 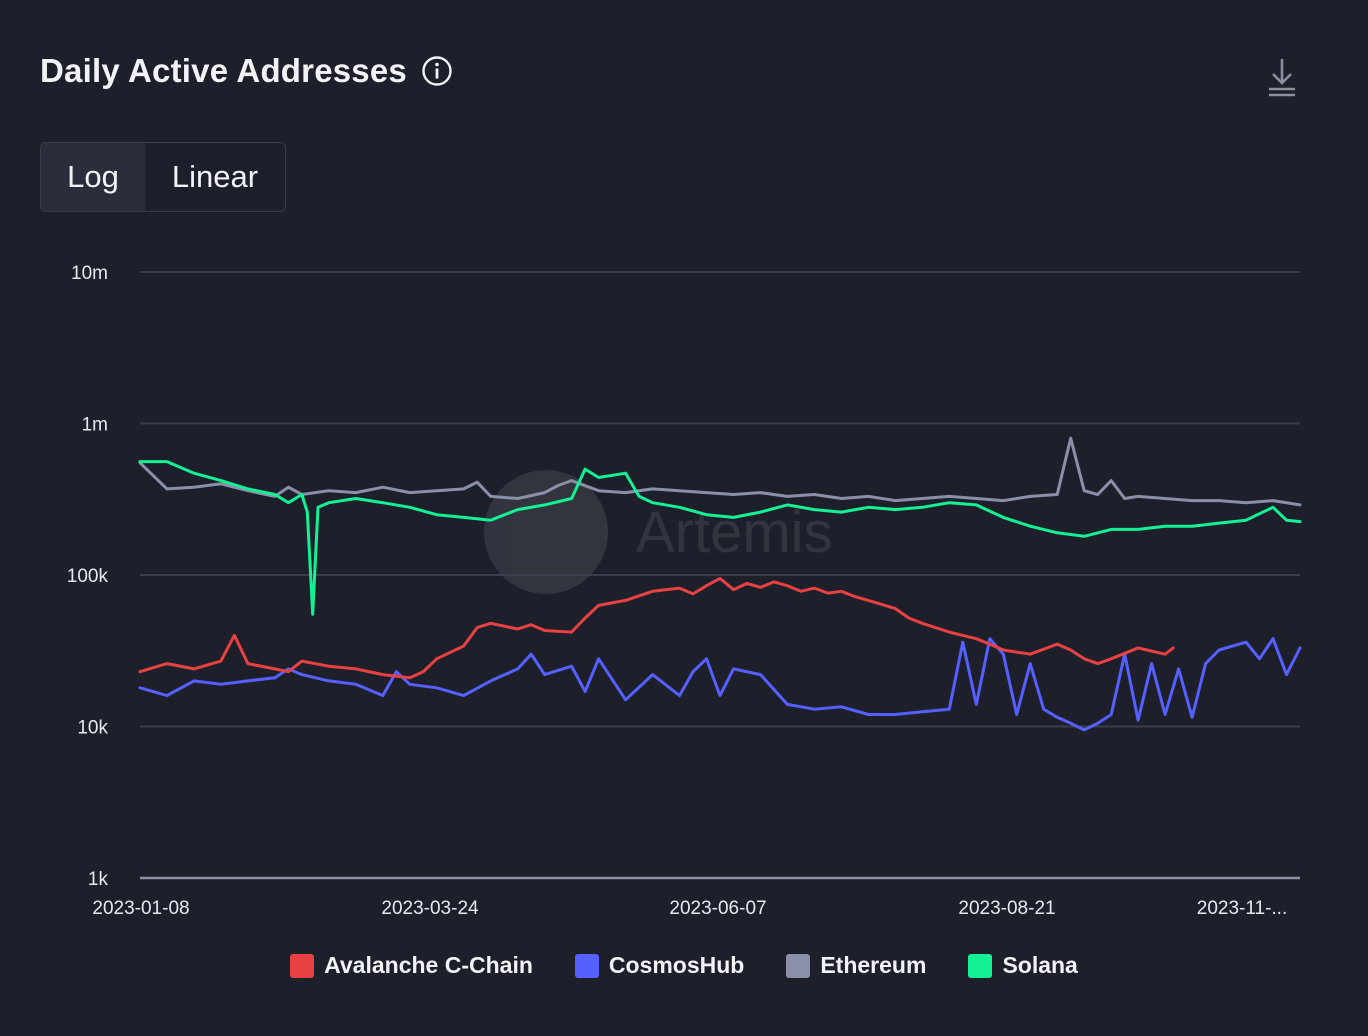 I want to click on series-line-solana, so click(x=720, y=538).